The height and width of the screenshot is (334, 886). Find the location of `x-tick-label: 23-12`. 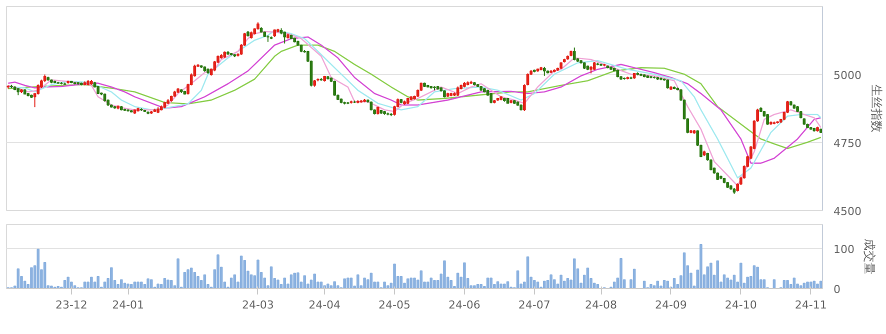

x-tick-label: 23-12 is located at coordinates (71, 305).